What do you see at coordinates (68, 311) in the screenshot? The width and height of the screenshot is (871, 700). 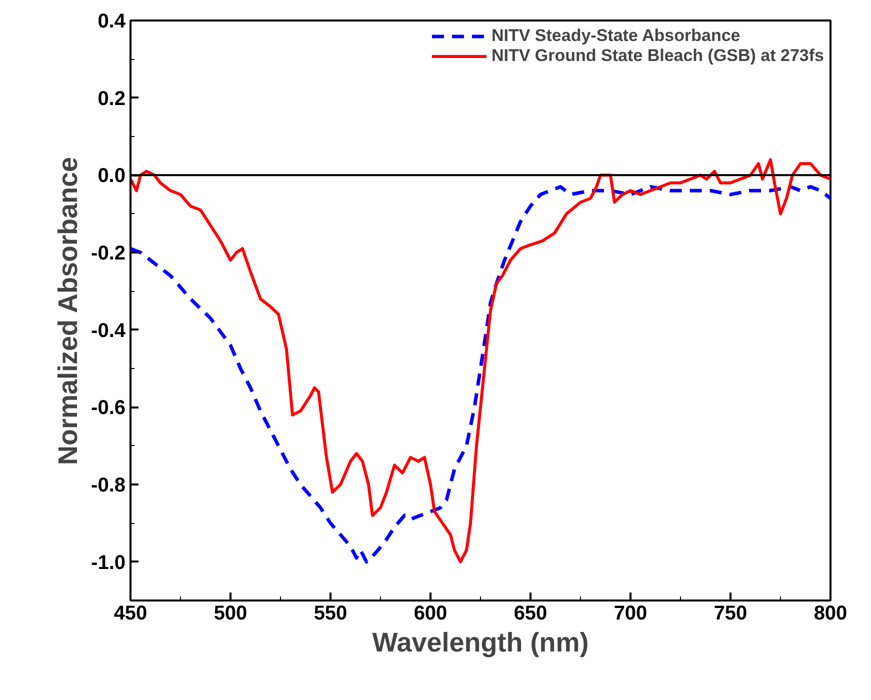 I see `y-axis-title: Normalized Absorbance` at bounding box center [68, 311].